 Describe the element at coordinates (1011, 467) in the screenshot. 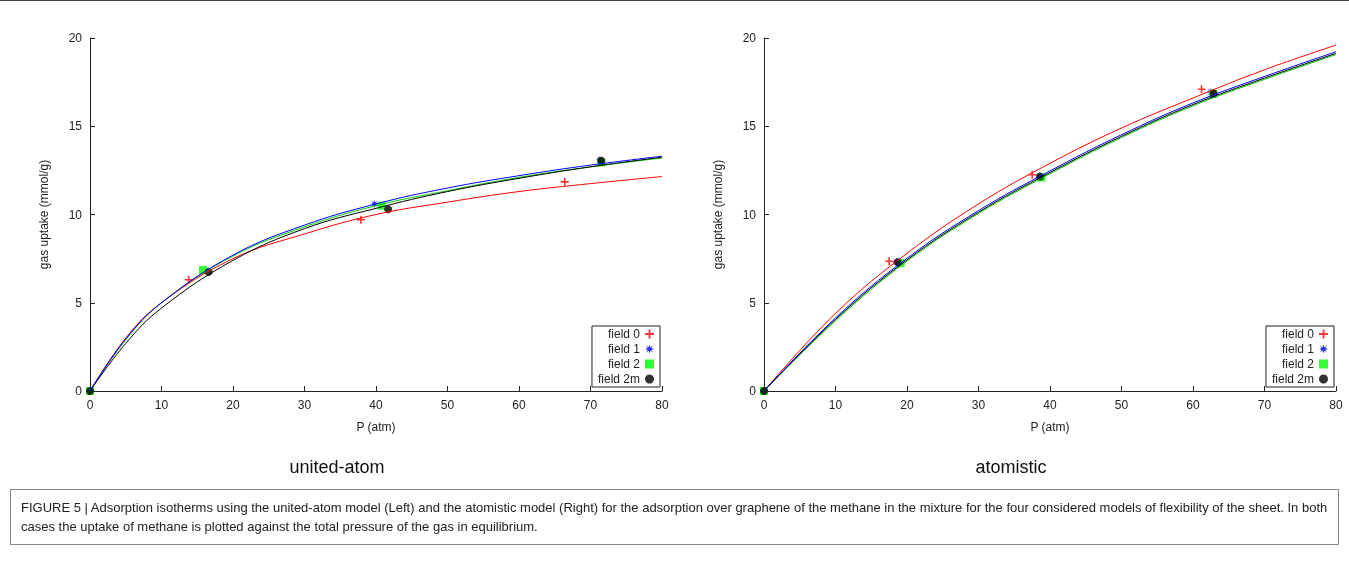

I see `text: atomistic` at that location.